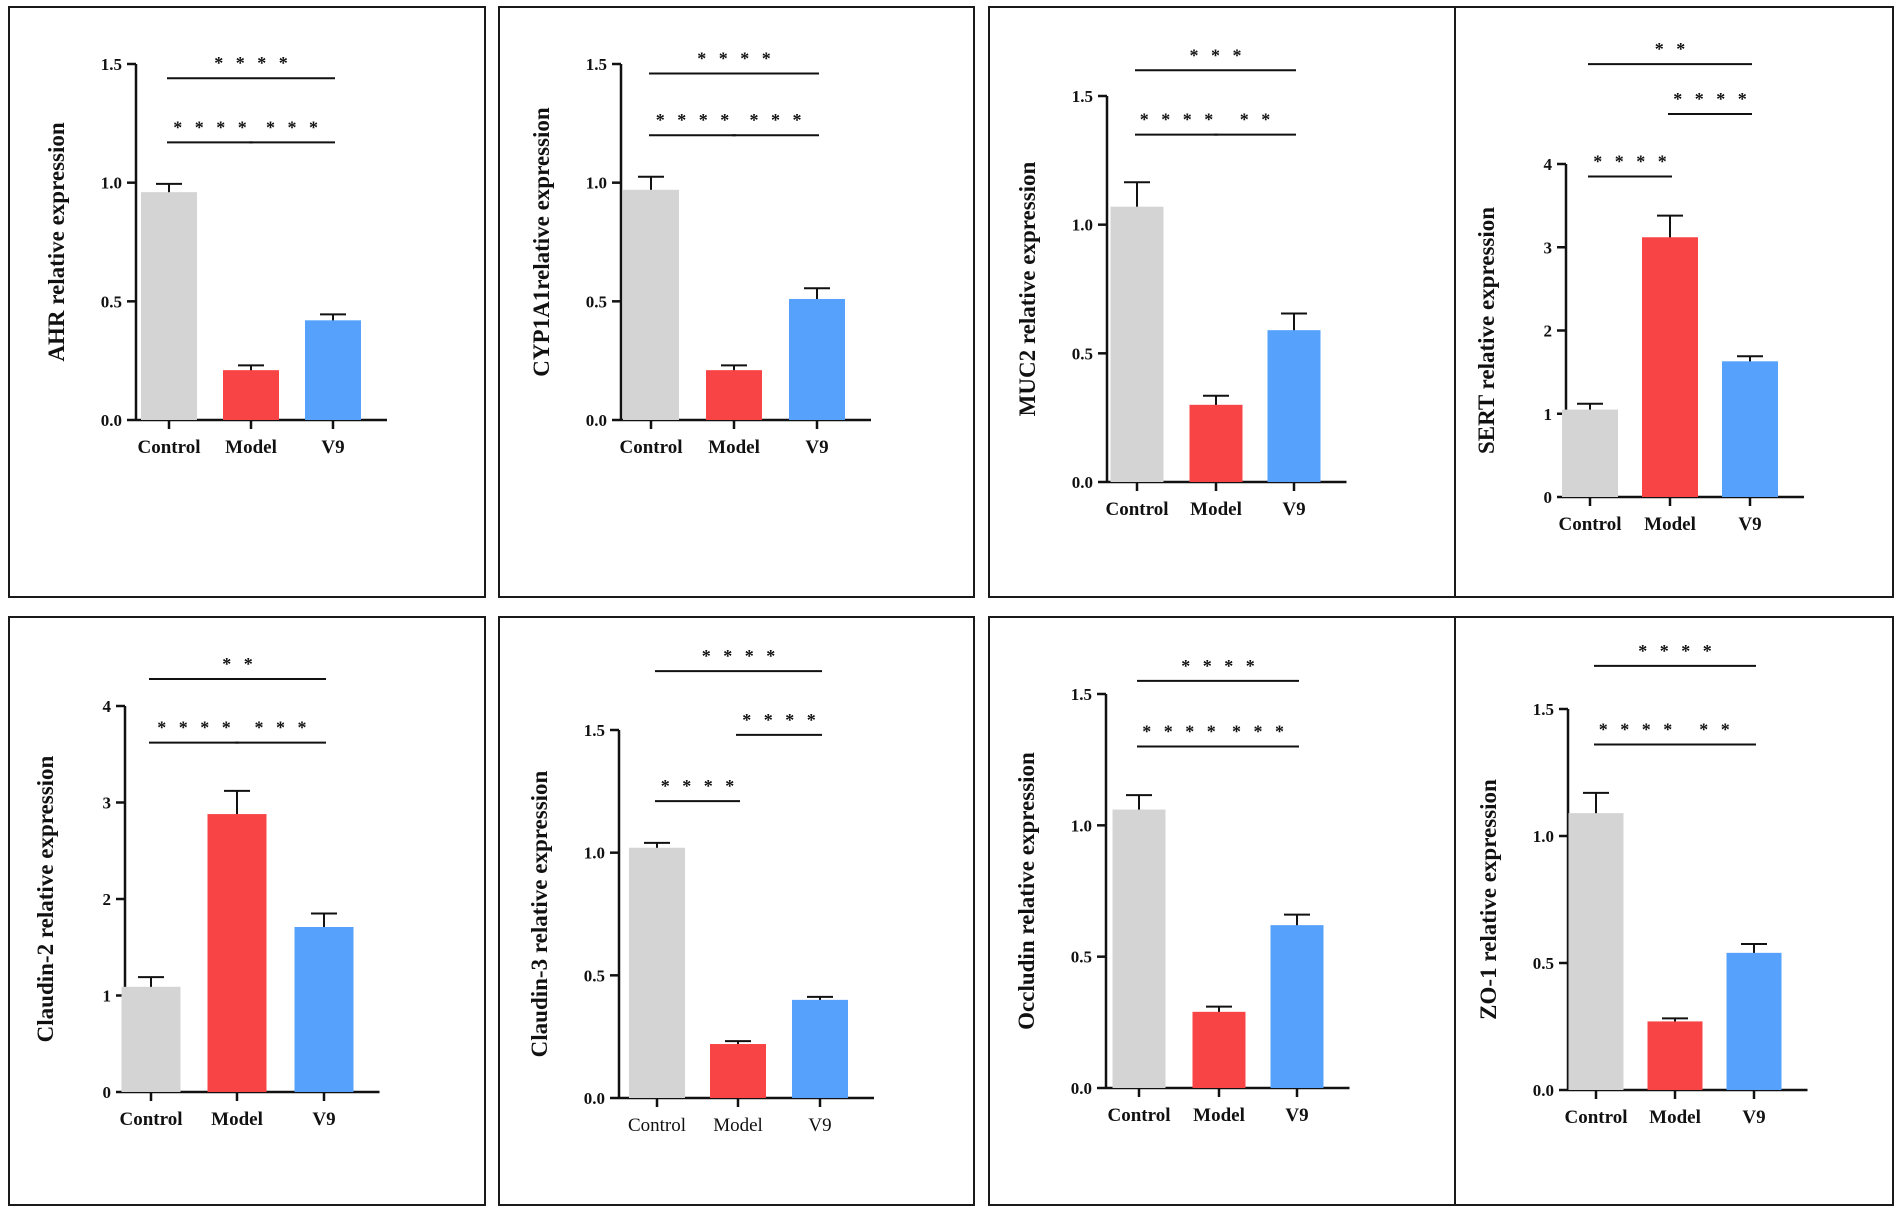  I want to click on y-axis-label: AHR relative expression, so click(56, 242).